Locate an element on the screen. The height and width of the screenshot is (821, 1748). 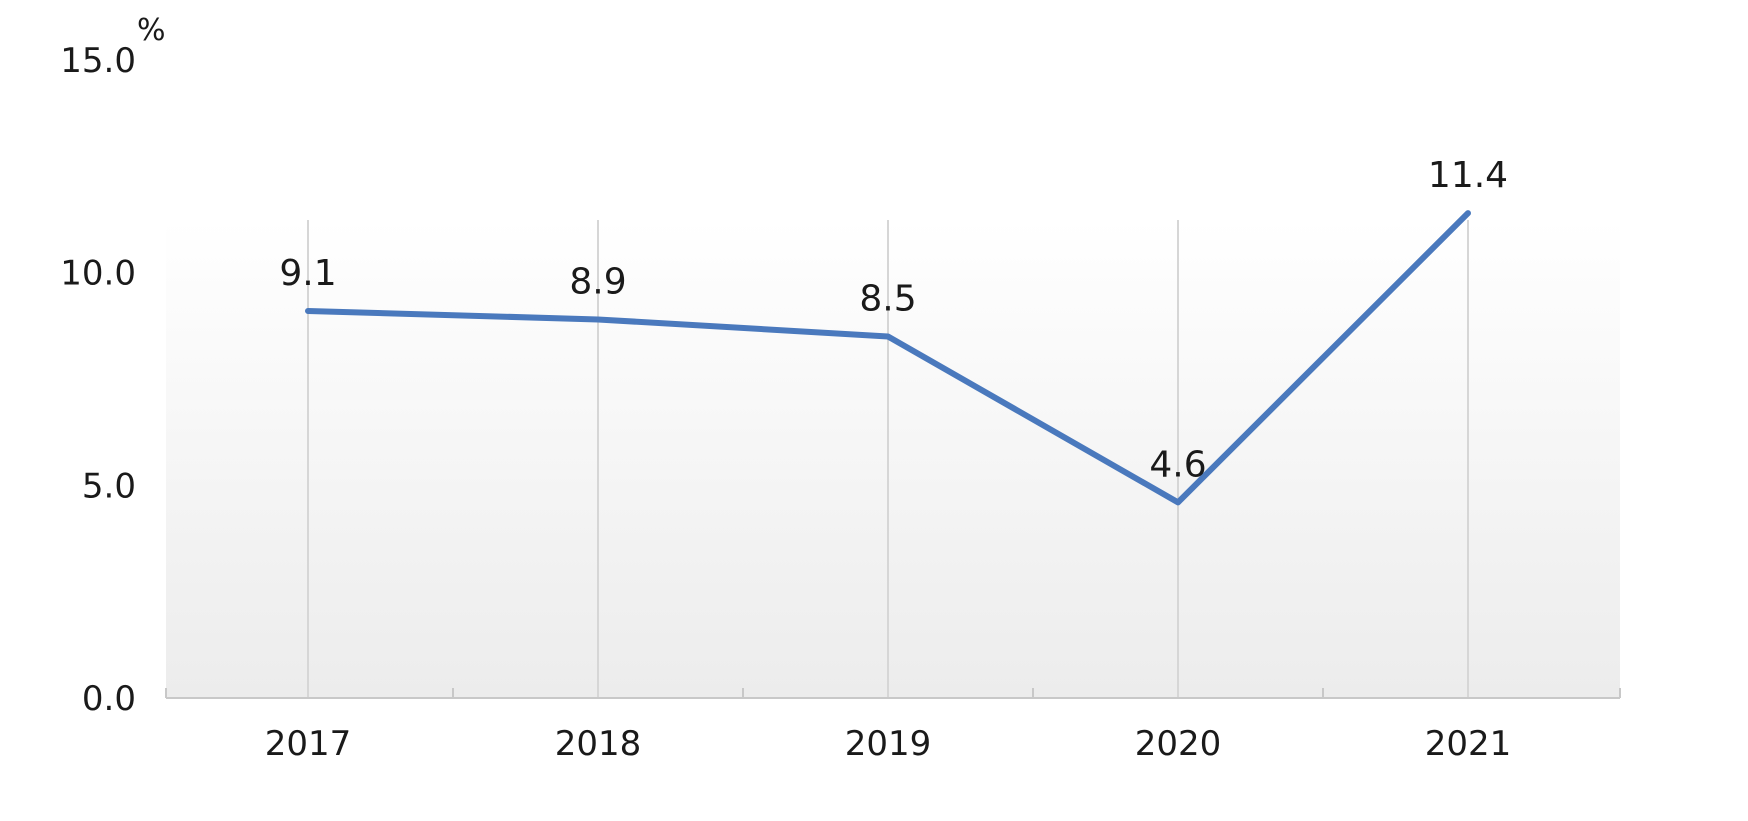
y-tick-label: 10.0 is located at coordinates (98, 274).